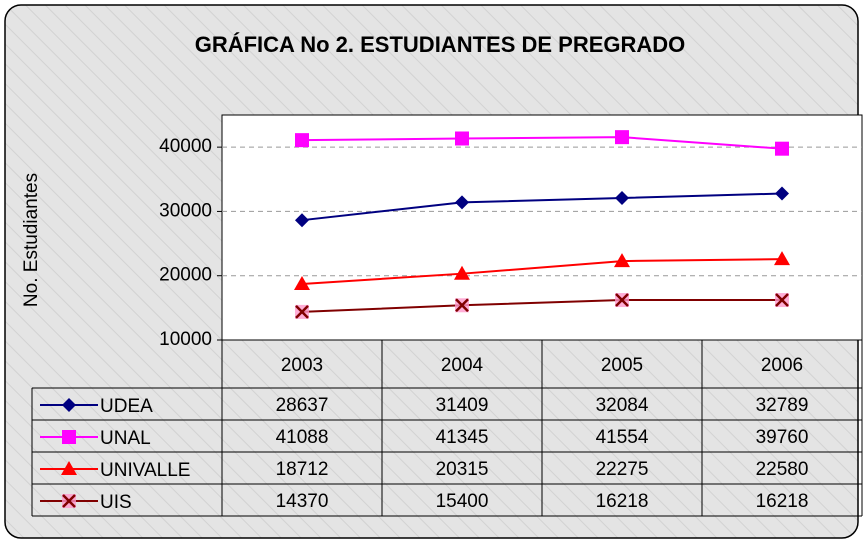 The width and height of the screenshot is (864, 544). What do you see at coordinates (302, 469) in the screenshot?
I see `table-value: 18712` at bounding box center [302, 469].